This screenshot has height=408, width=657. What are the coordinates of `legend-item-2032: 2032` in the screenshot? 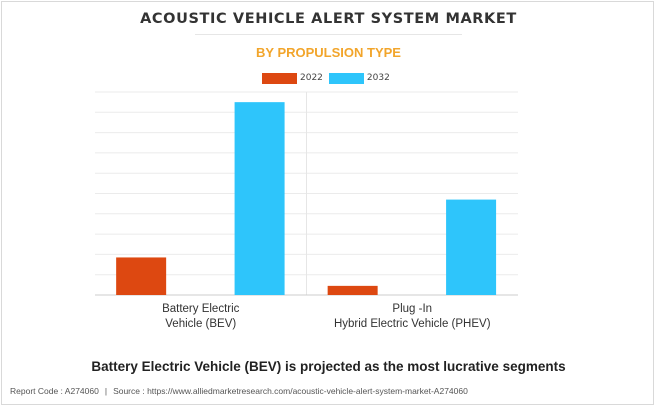 It's located at (359, 78).